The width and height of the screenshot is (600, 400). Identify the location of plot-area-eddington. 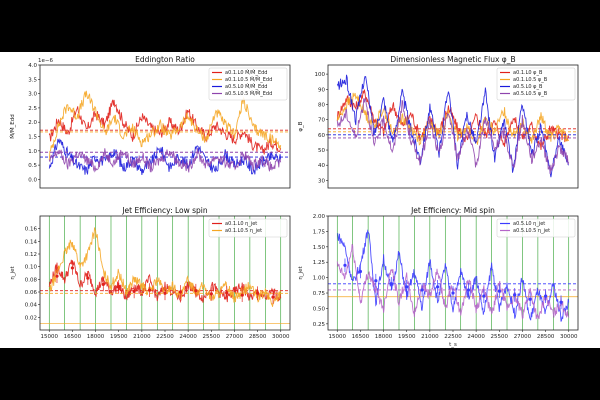
(165, 133).